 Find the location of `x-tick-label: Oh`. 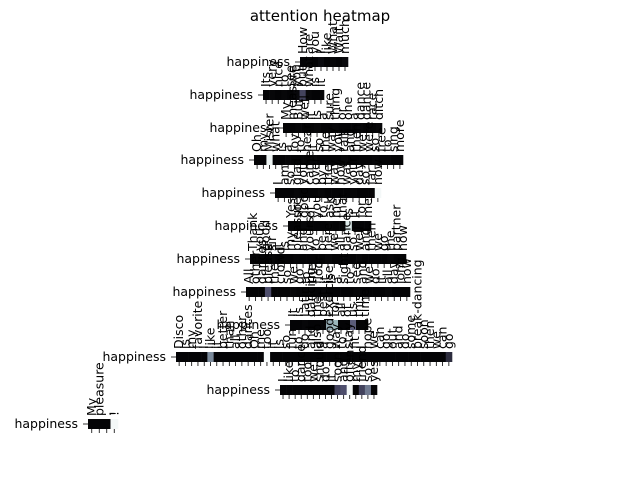

x-tick-label: Oh is located at coordinates (256, 143).